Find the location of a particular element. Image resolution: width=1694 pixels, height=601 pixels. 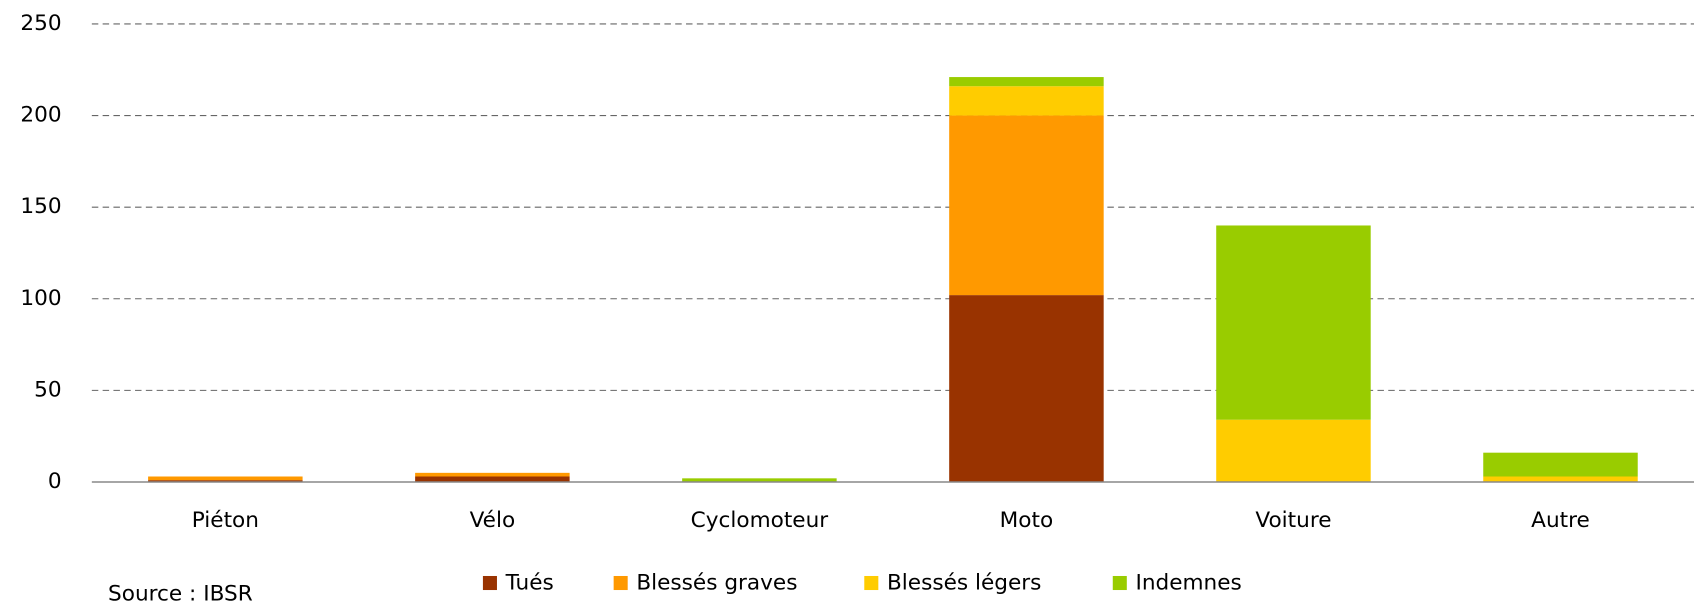

x-tick-label: Voiture is located at coordinates (1293, 520).